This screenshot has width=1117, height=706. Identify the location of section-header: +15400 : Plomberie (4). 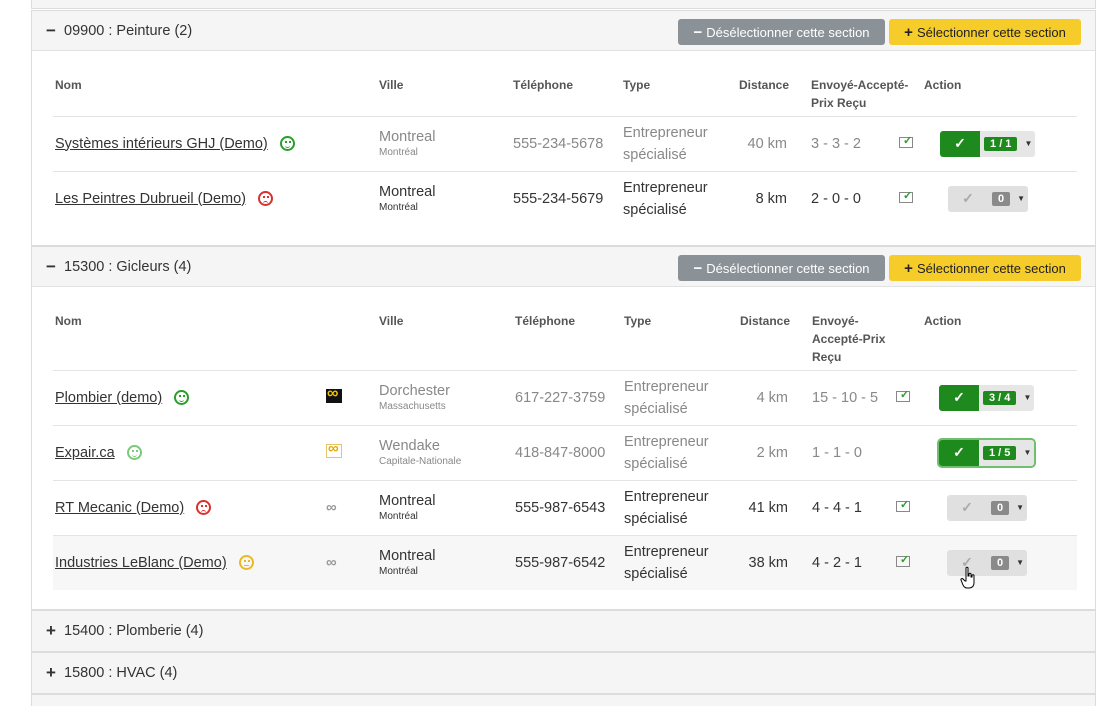
(563, 631).